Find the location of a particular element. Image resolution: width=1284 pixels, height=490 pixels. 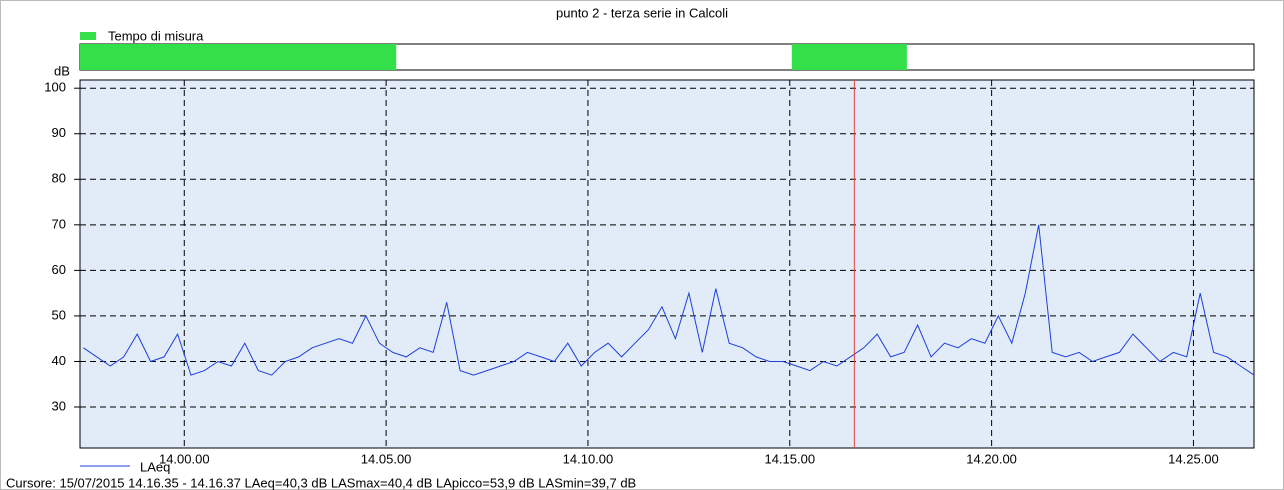

legend-label: LAeq is located at coordinates (155, 466).